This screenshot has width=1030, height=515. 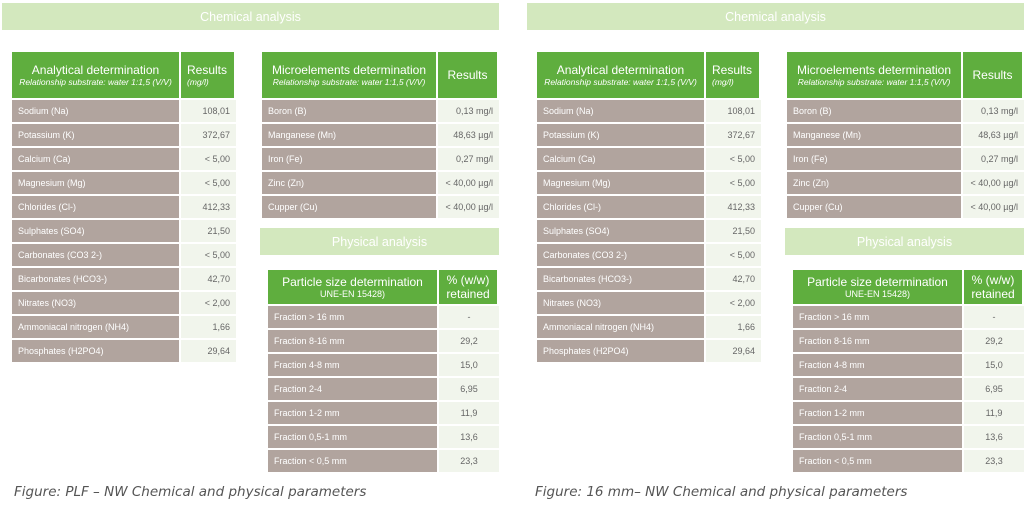 What do you see at coordinates (994, 318) in the screenshot?
I see `row-value: -` at bounding box center [994, 318].